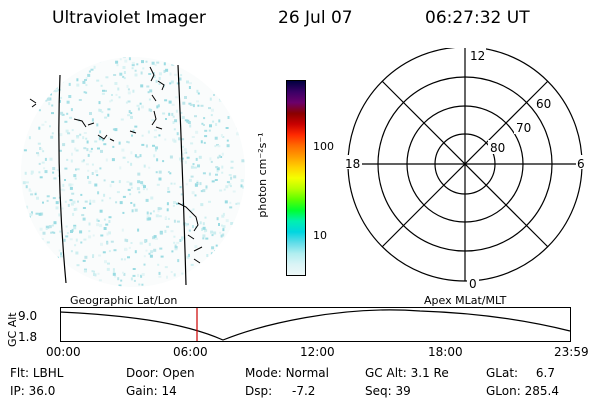 The height and width of the screenshot is (400, 600). I want to click on info-dsp: Dsp: -7.2, so click(280, 391).